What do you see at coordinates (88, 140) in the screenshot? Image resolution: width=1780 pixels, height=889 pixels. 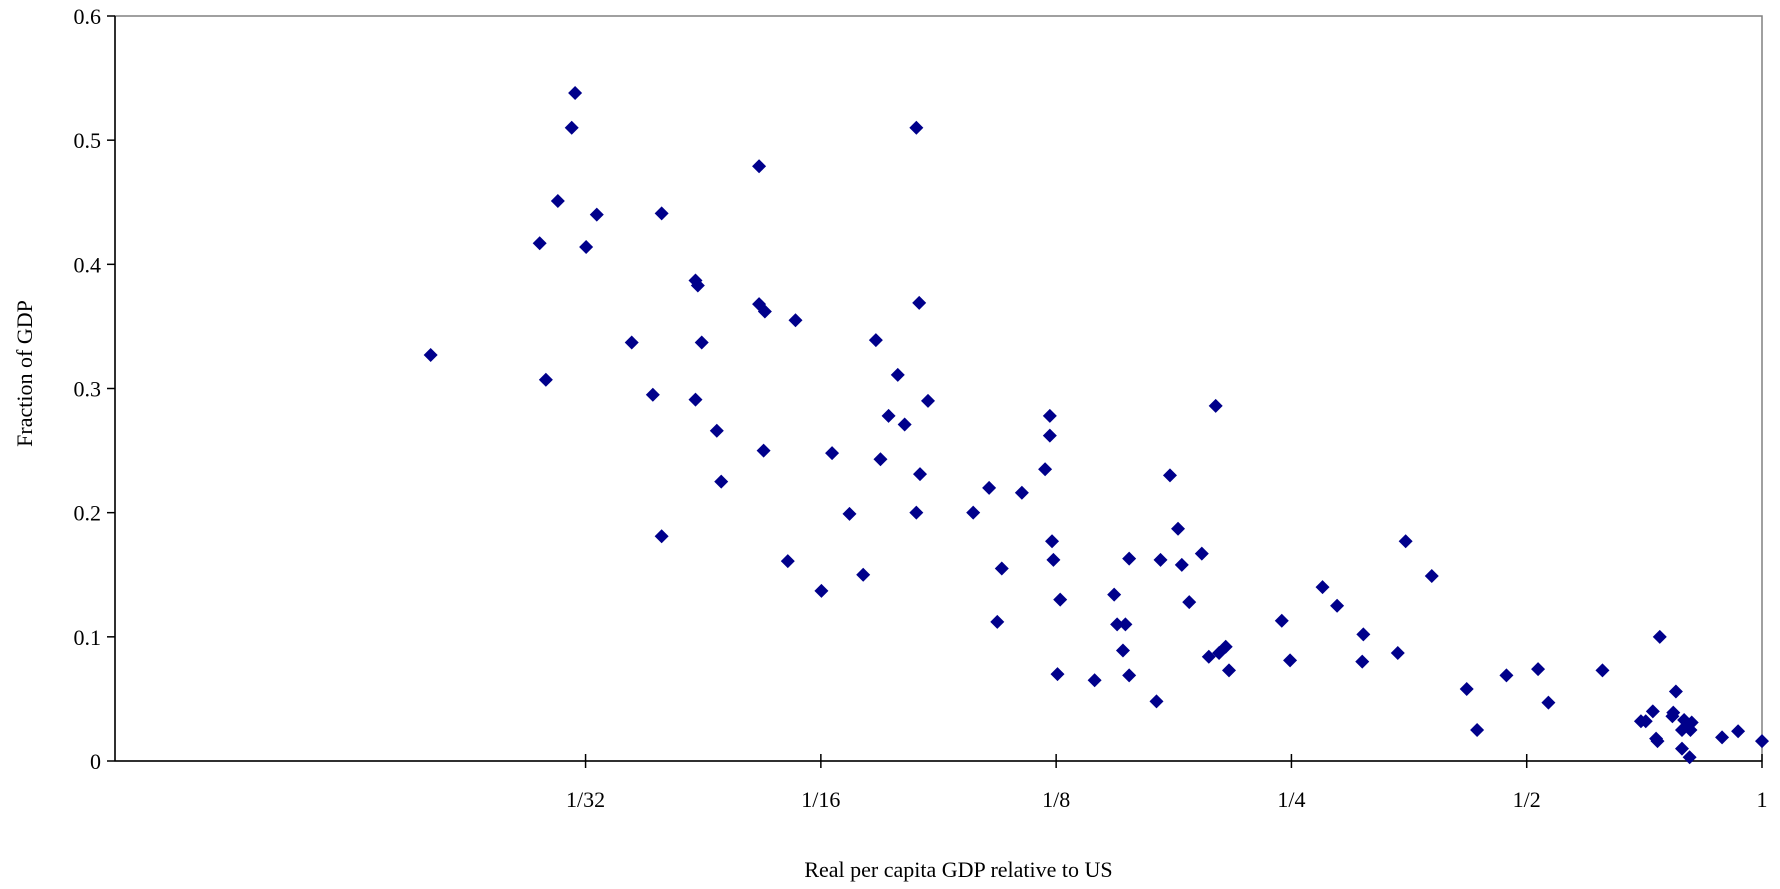 I see `y-tick-label: 0.5` at bounding box center [88, 140].